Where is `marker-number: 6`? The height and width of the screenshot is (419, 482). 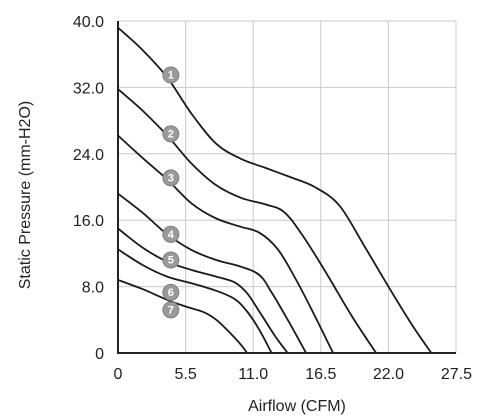 marker-number: 6 is located at coordinates (171, 293).